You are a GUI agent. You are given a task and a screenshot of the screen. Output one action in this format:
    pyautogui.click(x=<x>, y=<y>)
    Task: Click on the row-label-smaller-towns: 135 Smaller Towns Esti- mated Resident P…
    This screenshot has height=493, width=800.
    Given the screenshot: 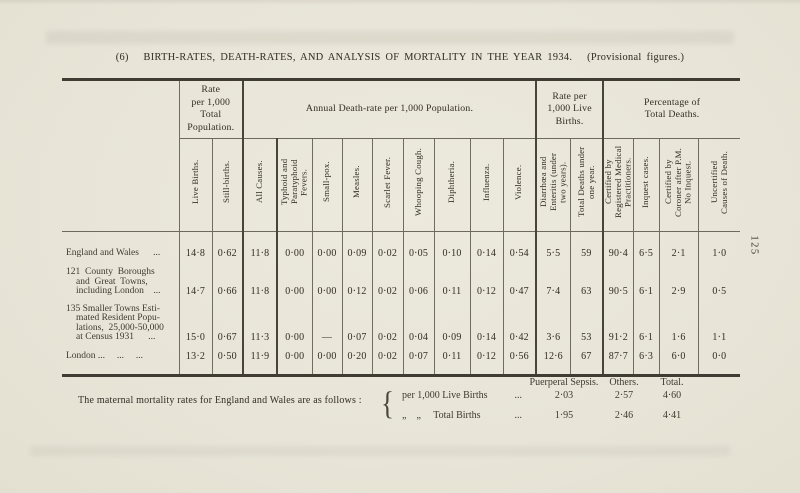 What is the action you would take?
    pyautogui.click(x=120, y=323)
    